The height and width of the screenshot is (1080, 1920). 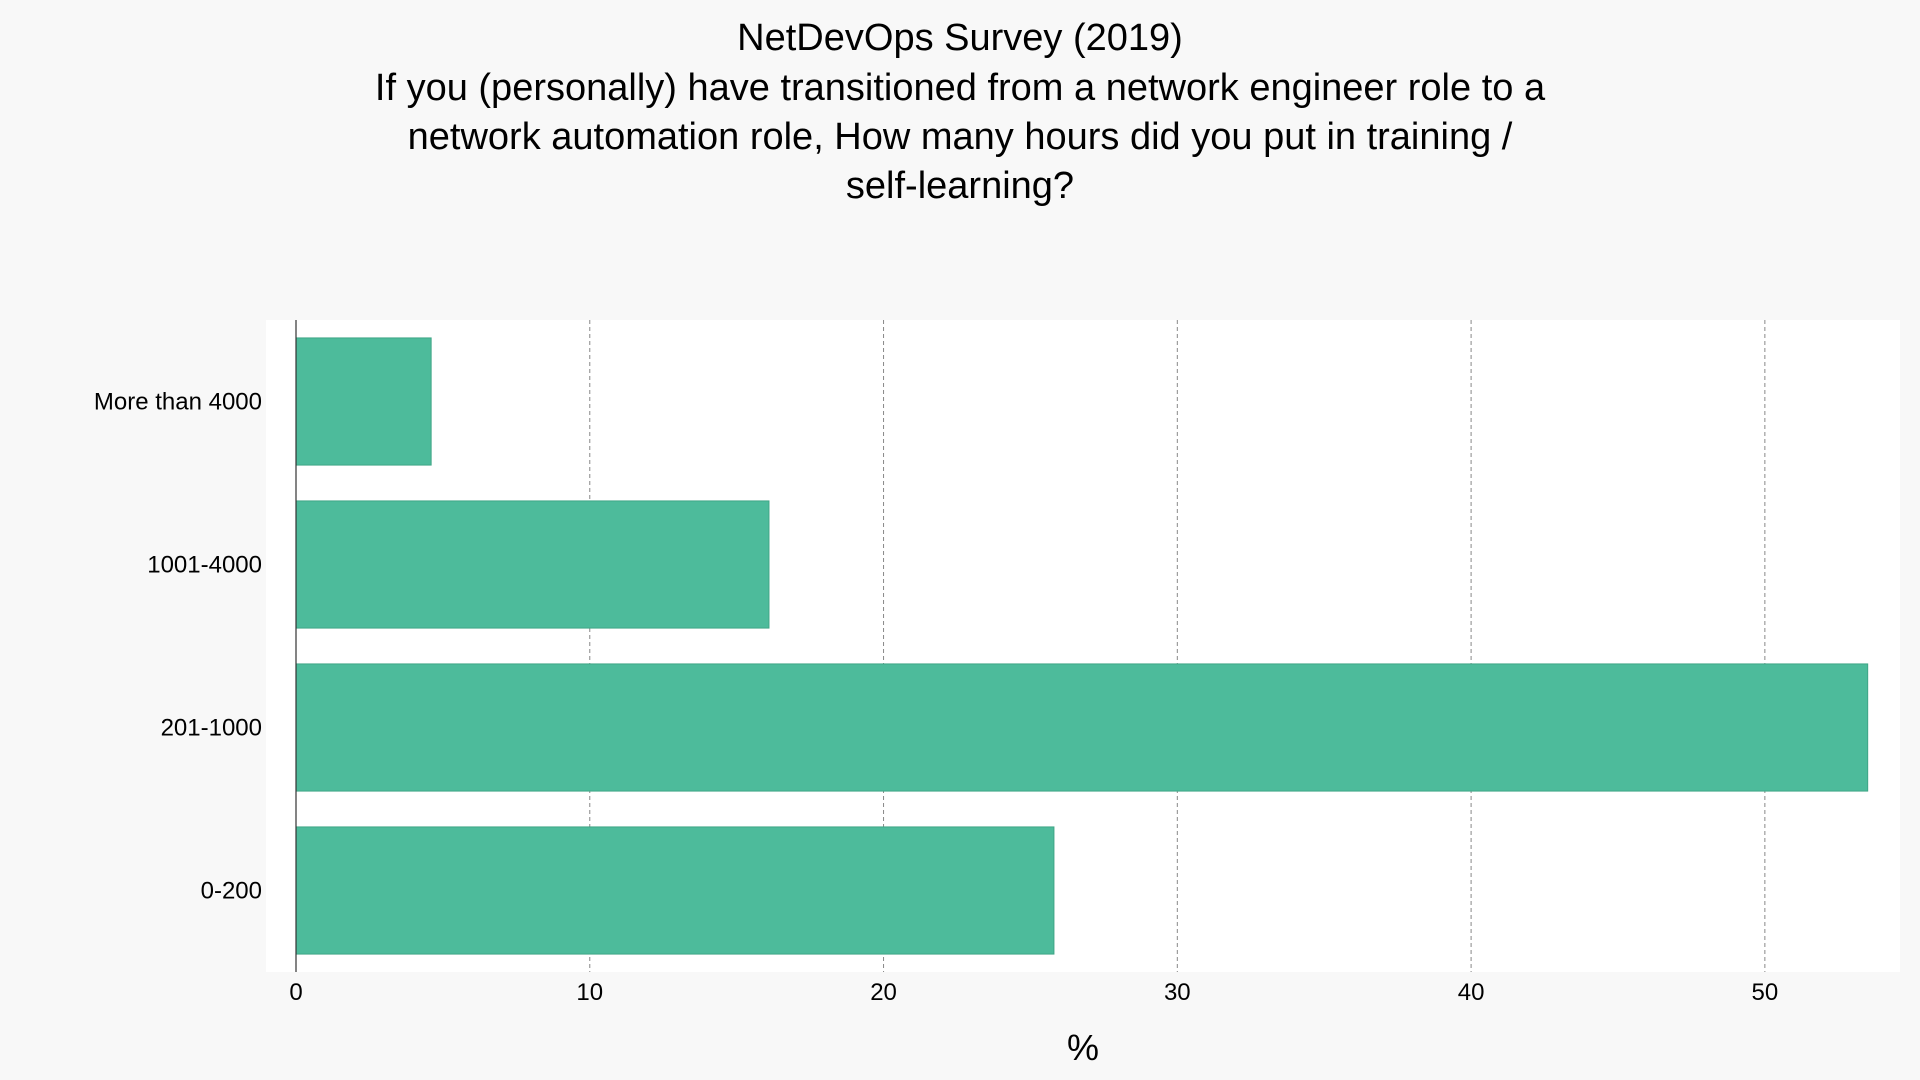 I want to click on x-tick-label: 10, so click(x=589, y=992).